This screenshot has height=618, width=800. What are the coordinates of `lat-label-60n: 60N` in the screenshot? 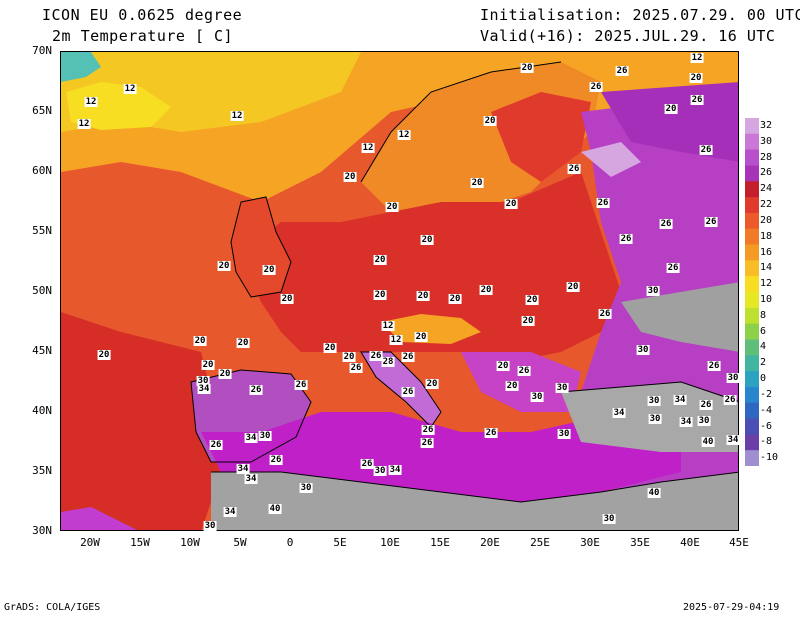 It's located at (42, 170).